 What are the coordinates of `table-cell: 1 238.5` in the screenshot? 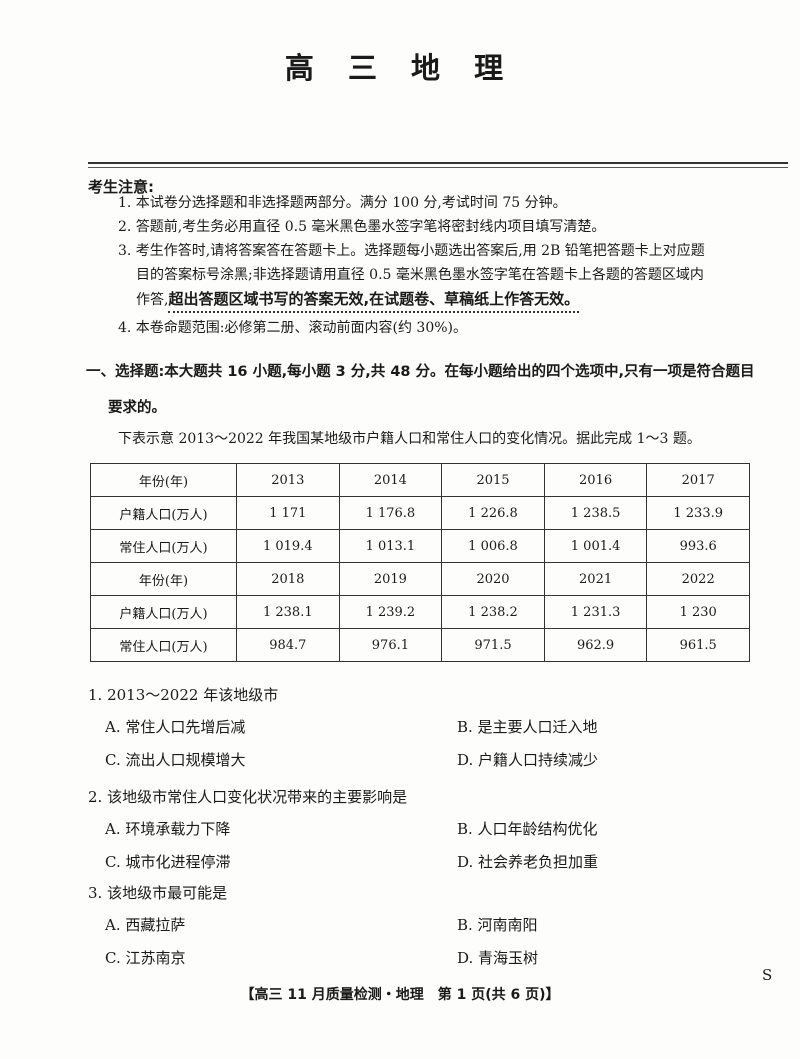 It's located at (595, 513).